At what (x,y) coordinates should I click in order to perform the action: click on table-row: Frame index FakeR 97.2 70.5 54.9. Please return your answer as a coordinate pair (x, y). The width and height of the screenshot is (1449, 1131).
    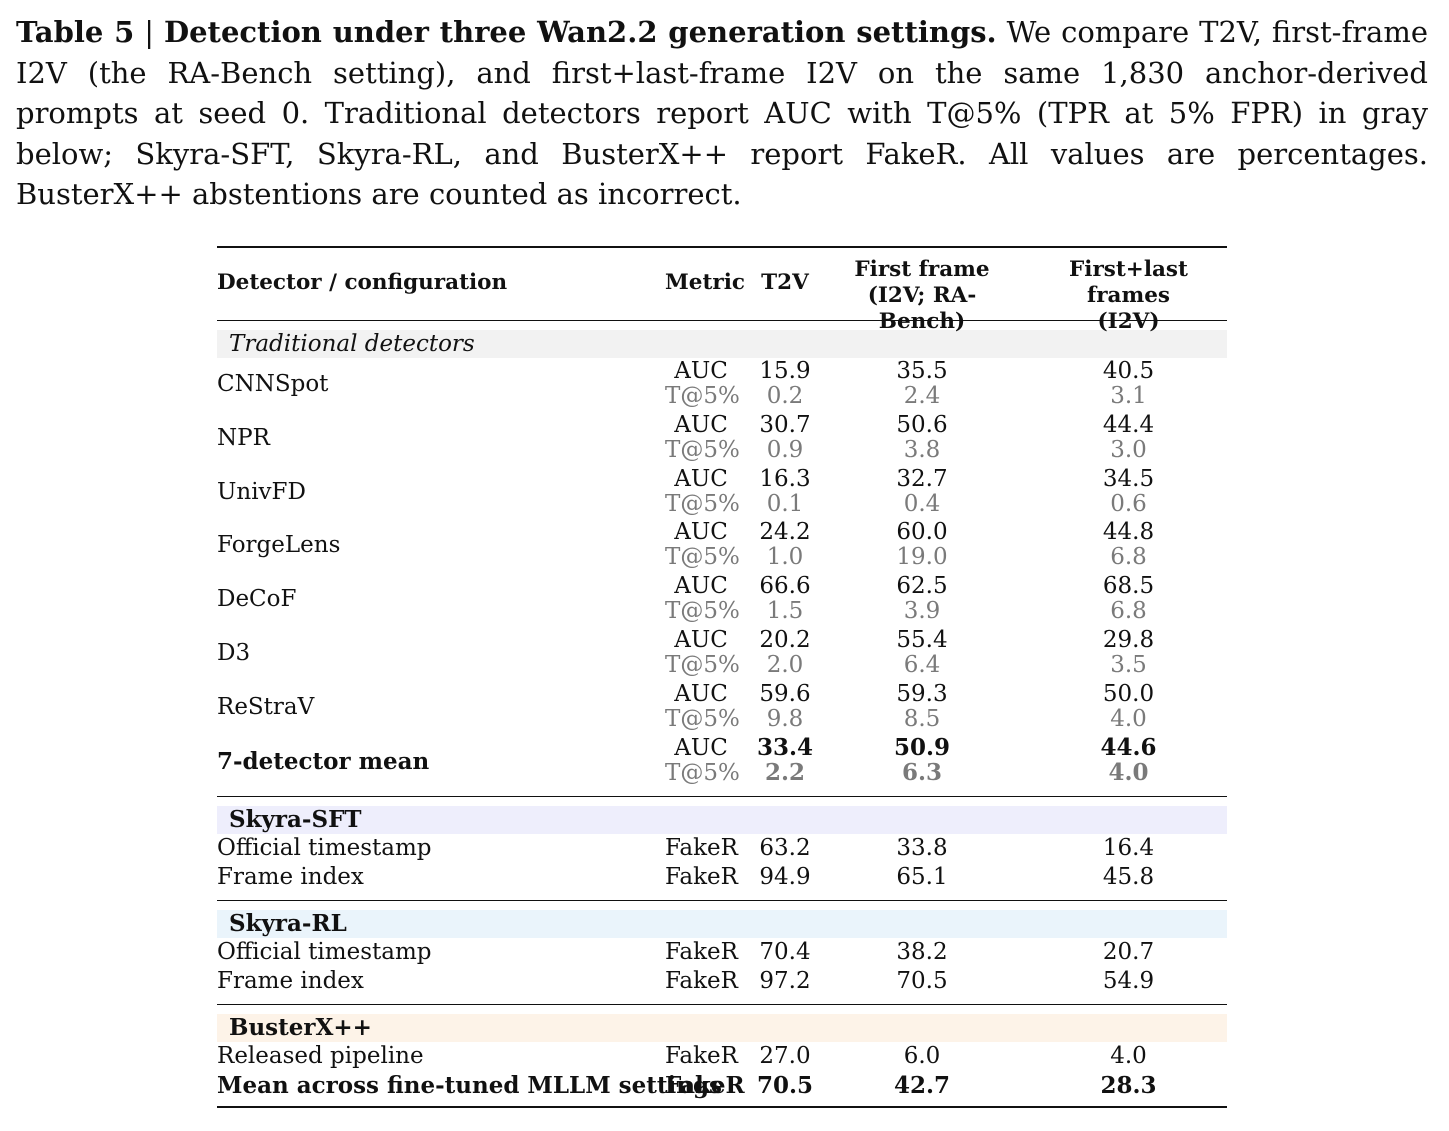
    Looking at the image, I should click on (722, 981).